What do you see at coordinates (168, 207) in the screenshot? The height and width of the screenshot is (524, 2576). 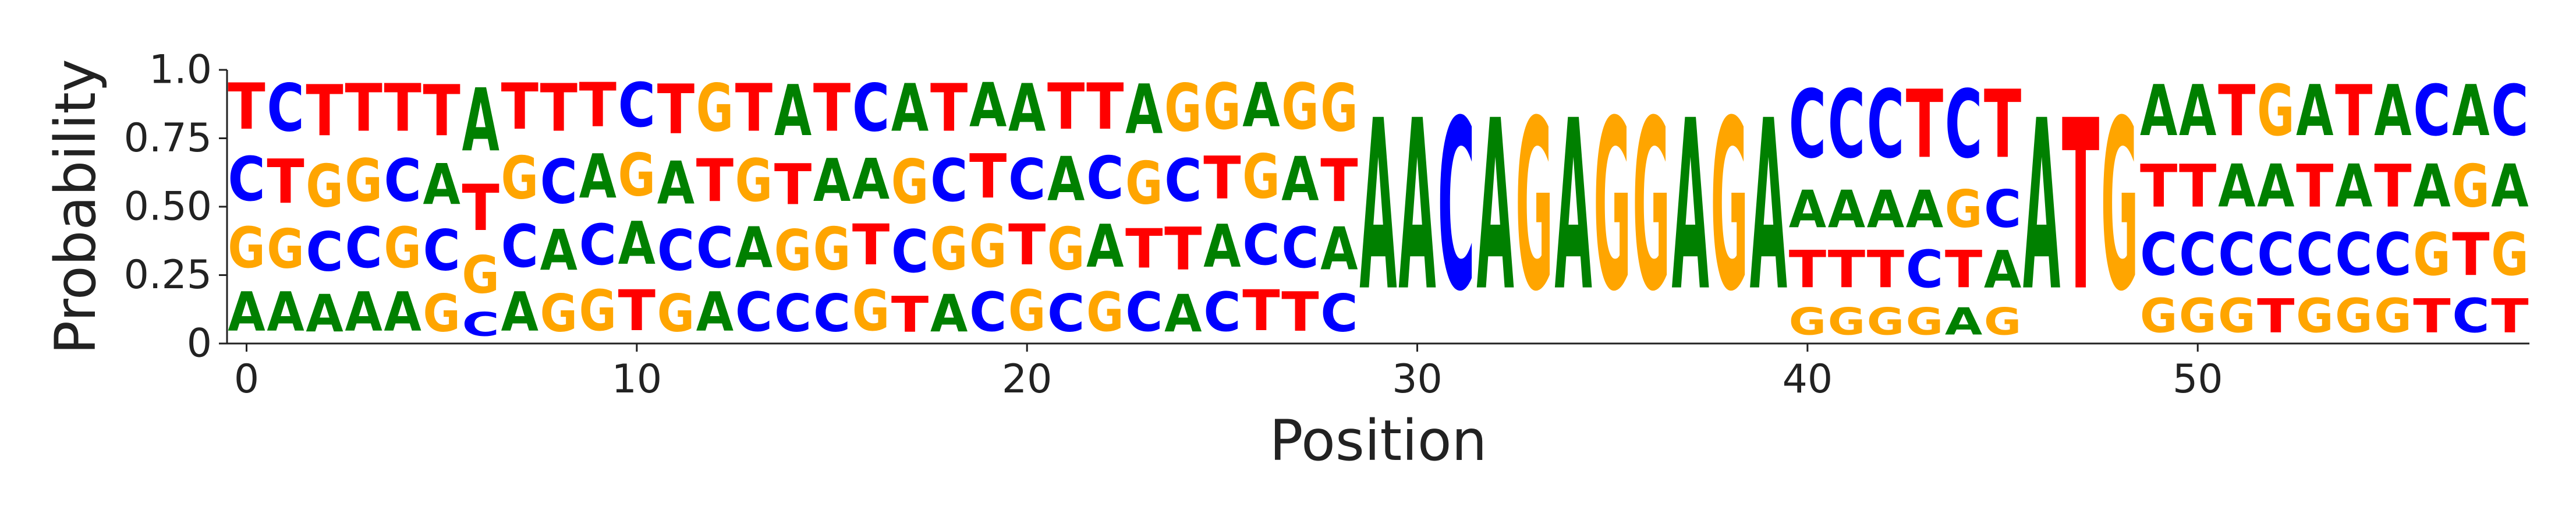 I see `y-tick-label: 0.50` at bounding box center [168, 207].